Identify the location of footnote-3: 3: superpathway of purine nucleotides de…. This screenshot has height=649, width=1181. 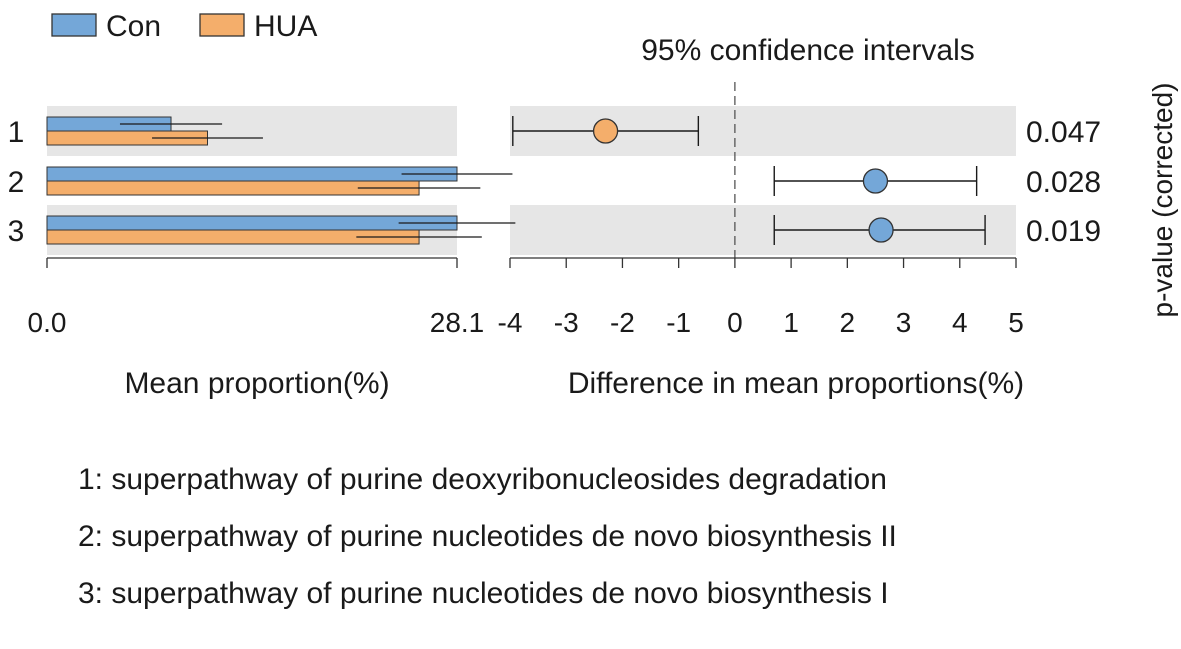
(618, 602).